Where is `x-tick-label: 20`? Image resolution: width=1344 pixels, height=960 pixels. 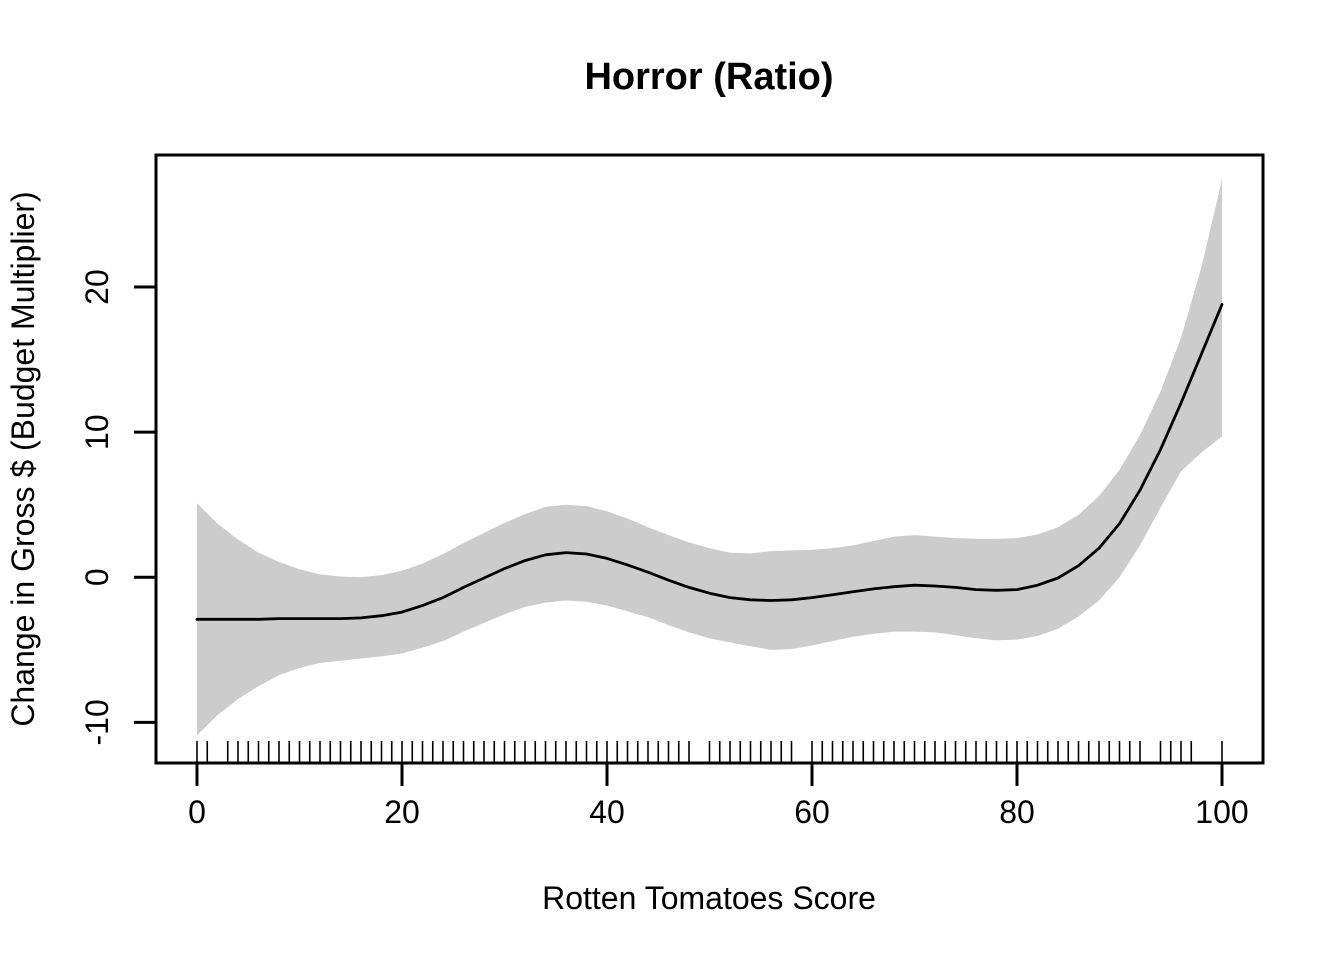
x-tick-label: 20 is located at coordinates (402, 812).